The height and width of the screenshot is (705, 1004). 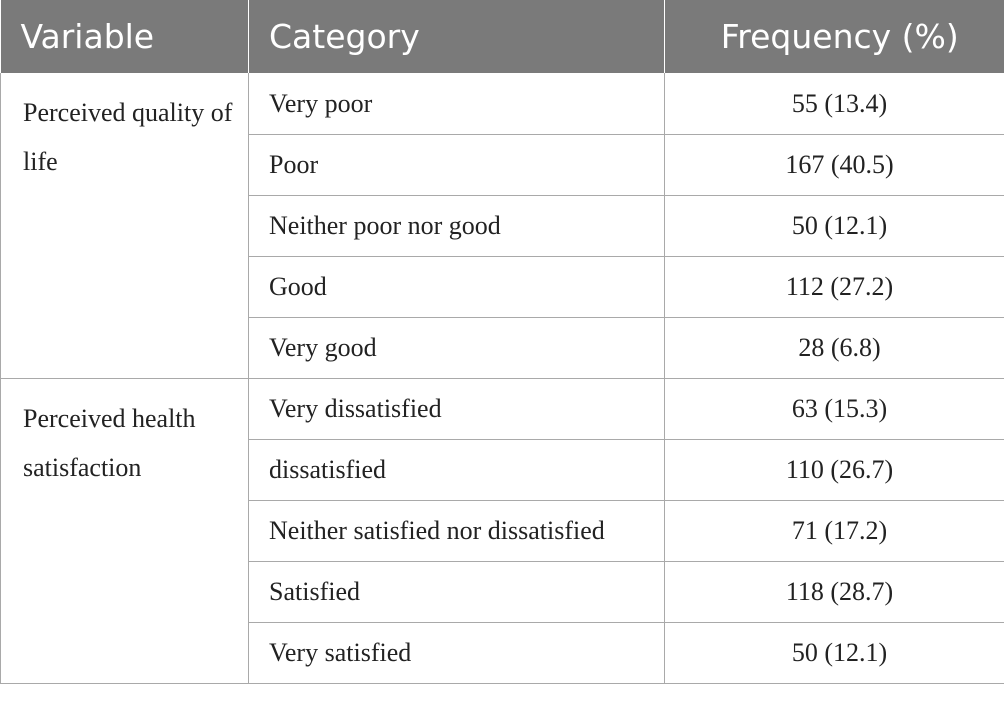 What do you see at coordinates (456, 470) in the screenshot?
I see `category-cell: dissatisfied` at bounding box center [456, 470].